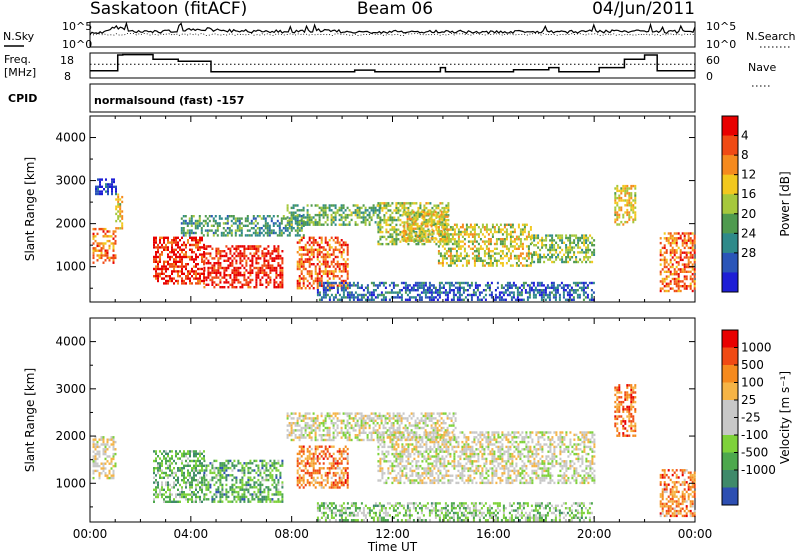 The image size is (800, 558). What do you see at coordinates (20, 72) in the screenshot?
I see `freq-label-line2: [MHz]` at bounding box center [20, 72].